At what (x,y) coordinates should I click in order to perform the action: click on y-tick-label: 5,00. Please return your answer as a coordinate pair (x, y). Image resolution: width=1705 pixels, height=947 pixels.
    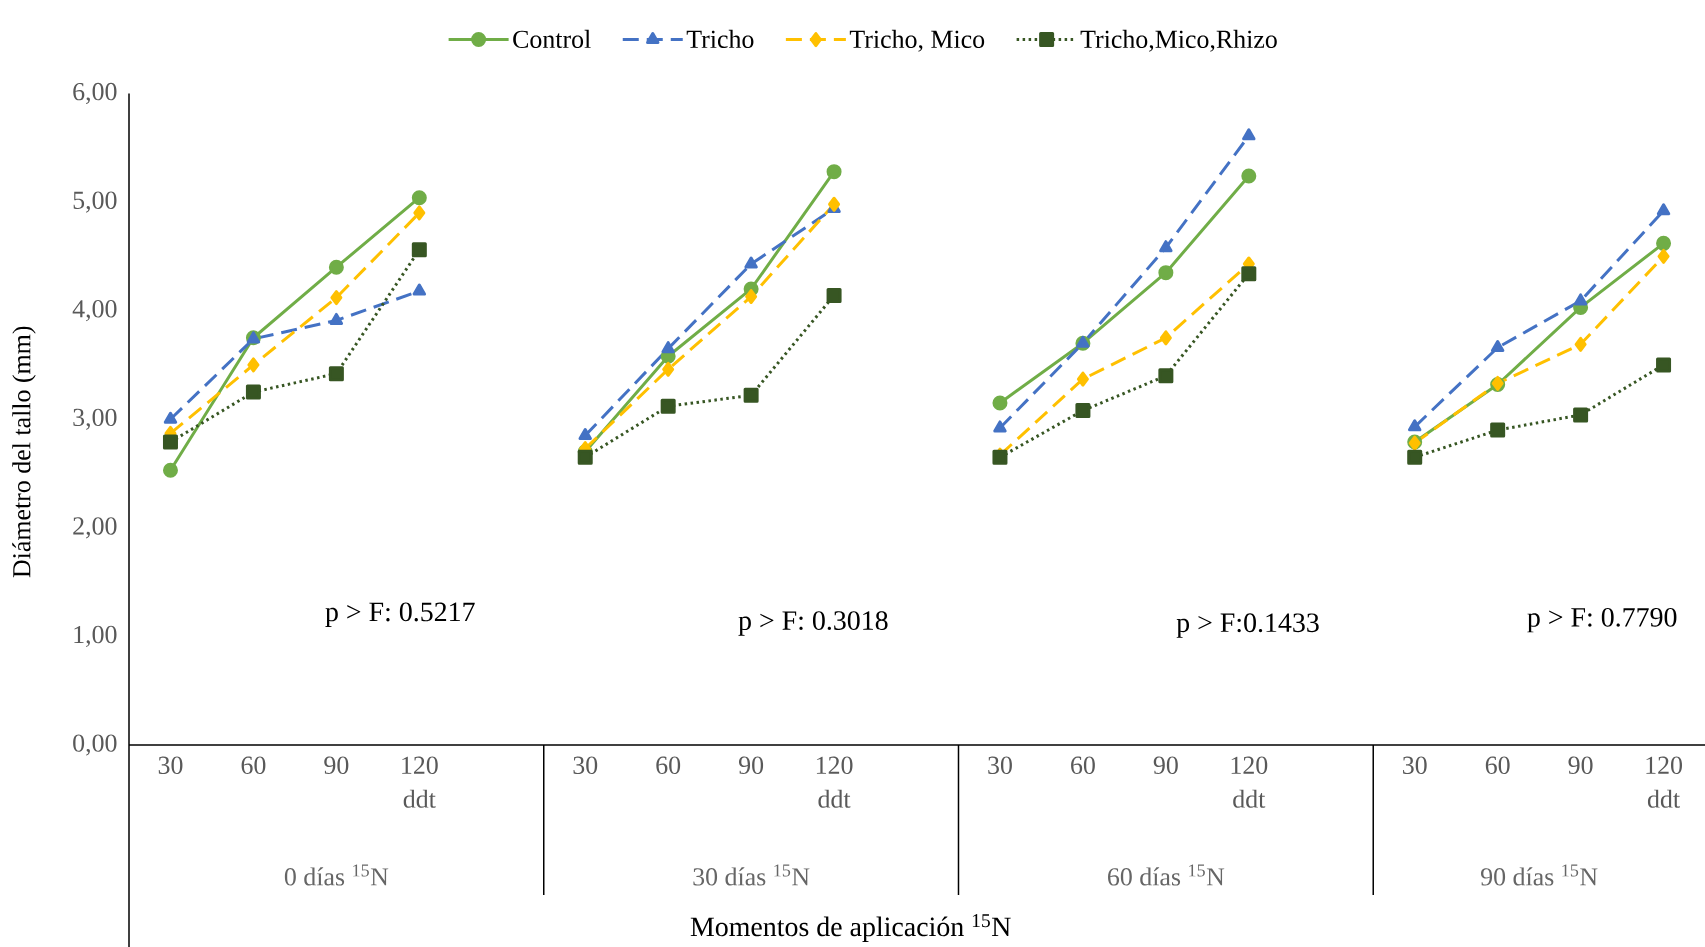
    Looking at the image, I should click on (95, 202).